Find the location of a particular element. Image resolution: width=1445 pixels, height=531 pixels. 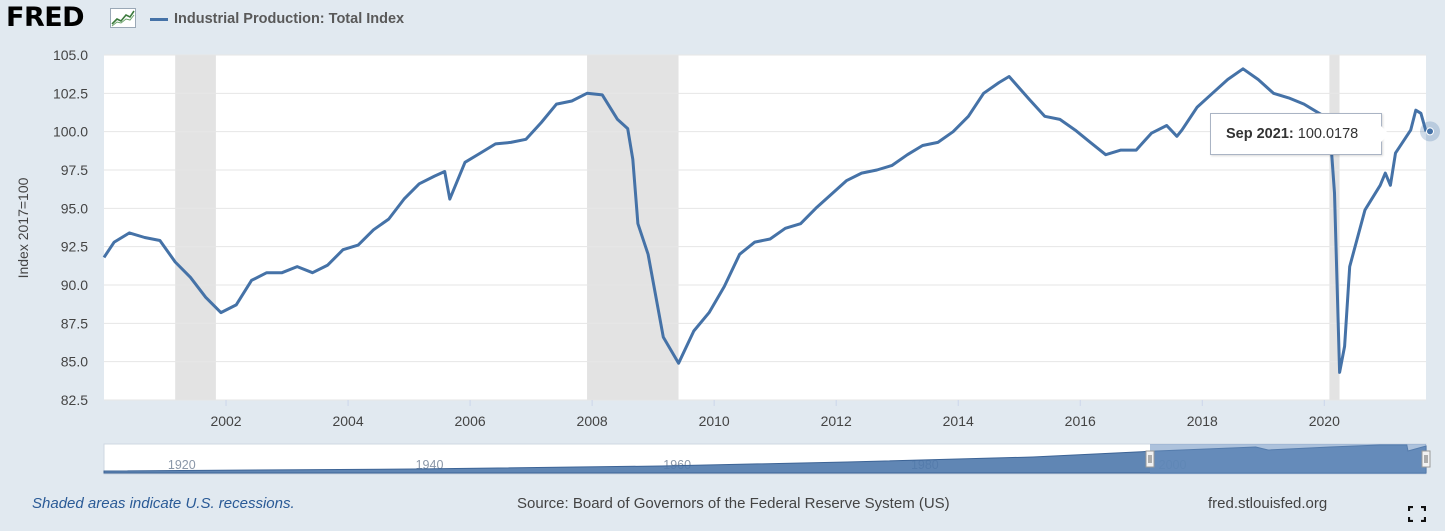

navigator-label: 1920 is located at coordinates (182, 465).